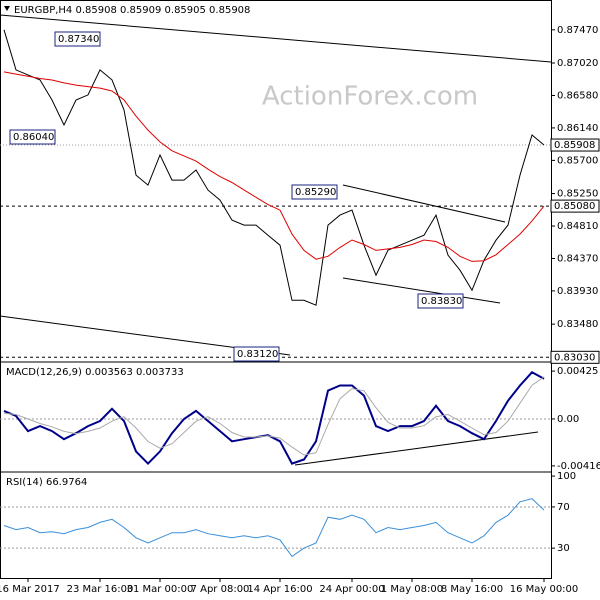 Image resolution: width=600 pixels, height=600 pixels. I want to click on y-tick-label: 100, so click(566, 476).